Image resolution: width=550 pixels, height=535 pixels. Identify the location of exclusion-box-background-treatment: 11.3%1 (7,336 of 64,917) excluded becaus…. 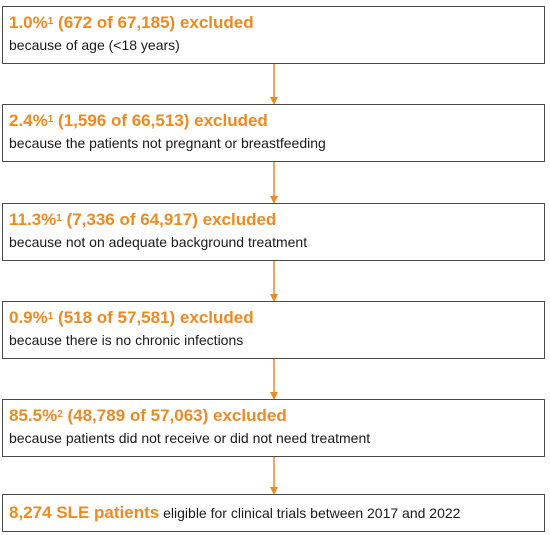
(273, 232).